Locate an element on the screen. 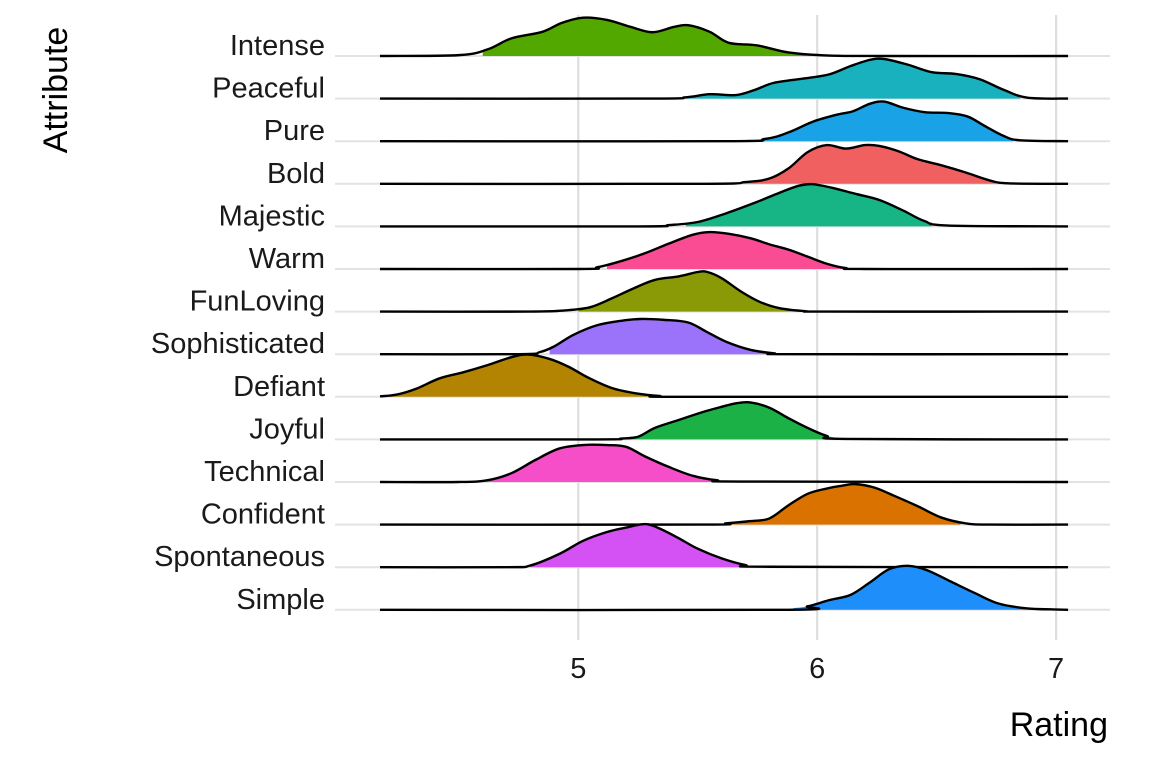  y-axis-title: Attribute is located at coordinates (56, 90).